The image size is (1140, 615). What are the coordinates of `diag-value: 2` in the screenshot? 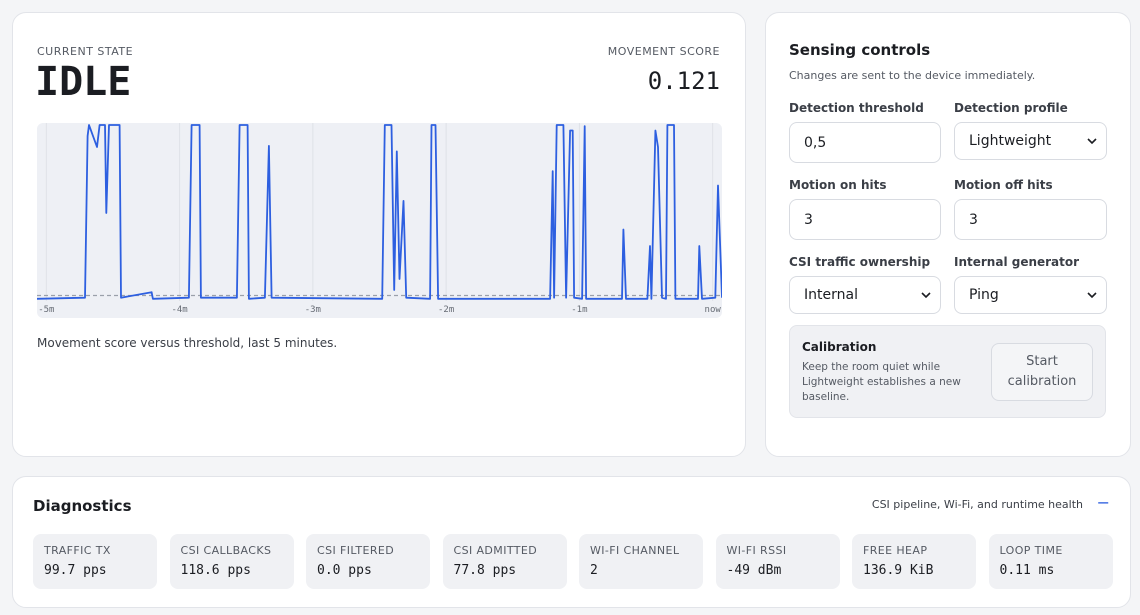 It's located at (594, 570).